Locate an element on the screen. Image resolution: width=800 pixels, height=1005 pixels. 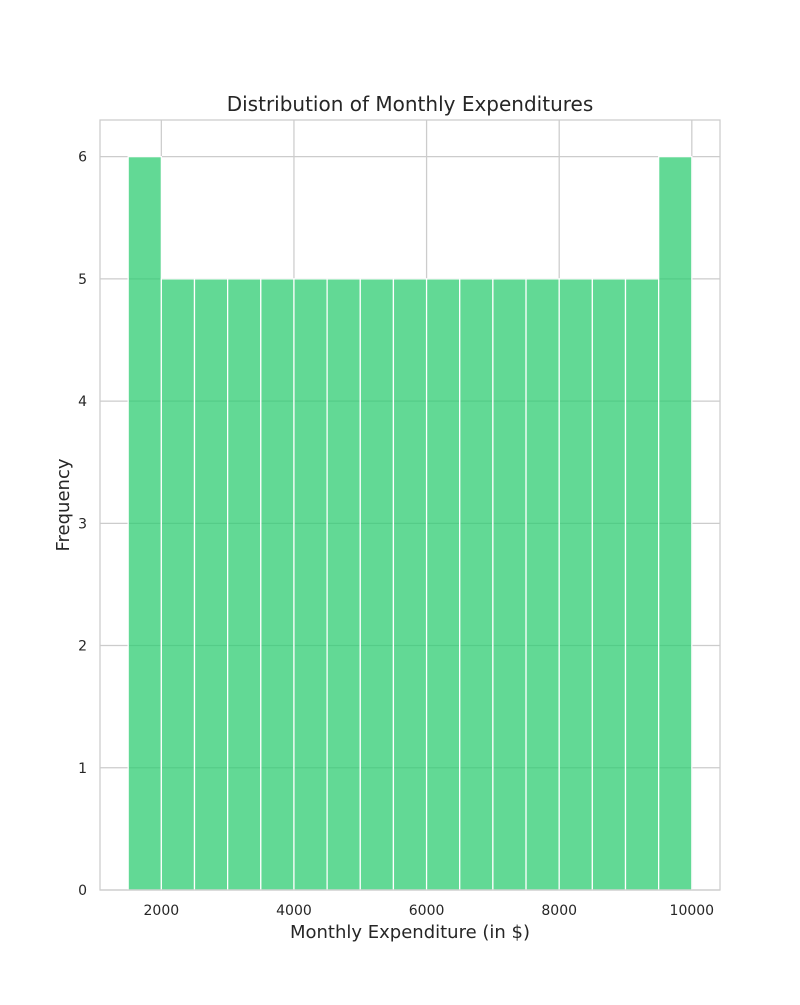
y-tick-label-3: 3 is located at coordinates (82, 524).